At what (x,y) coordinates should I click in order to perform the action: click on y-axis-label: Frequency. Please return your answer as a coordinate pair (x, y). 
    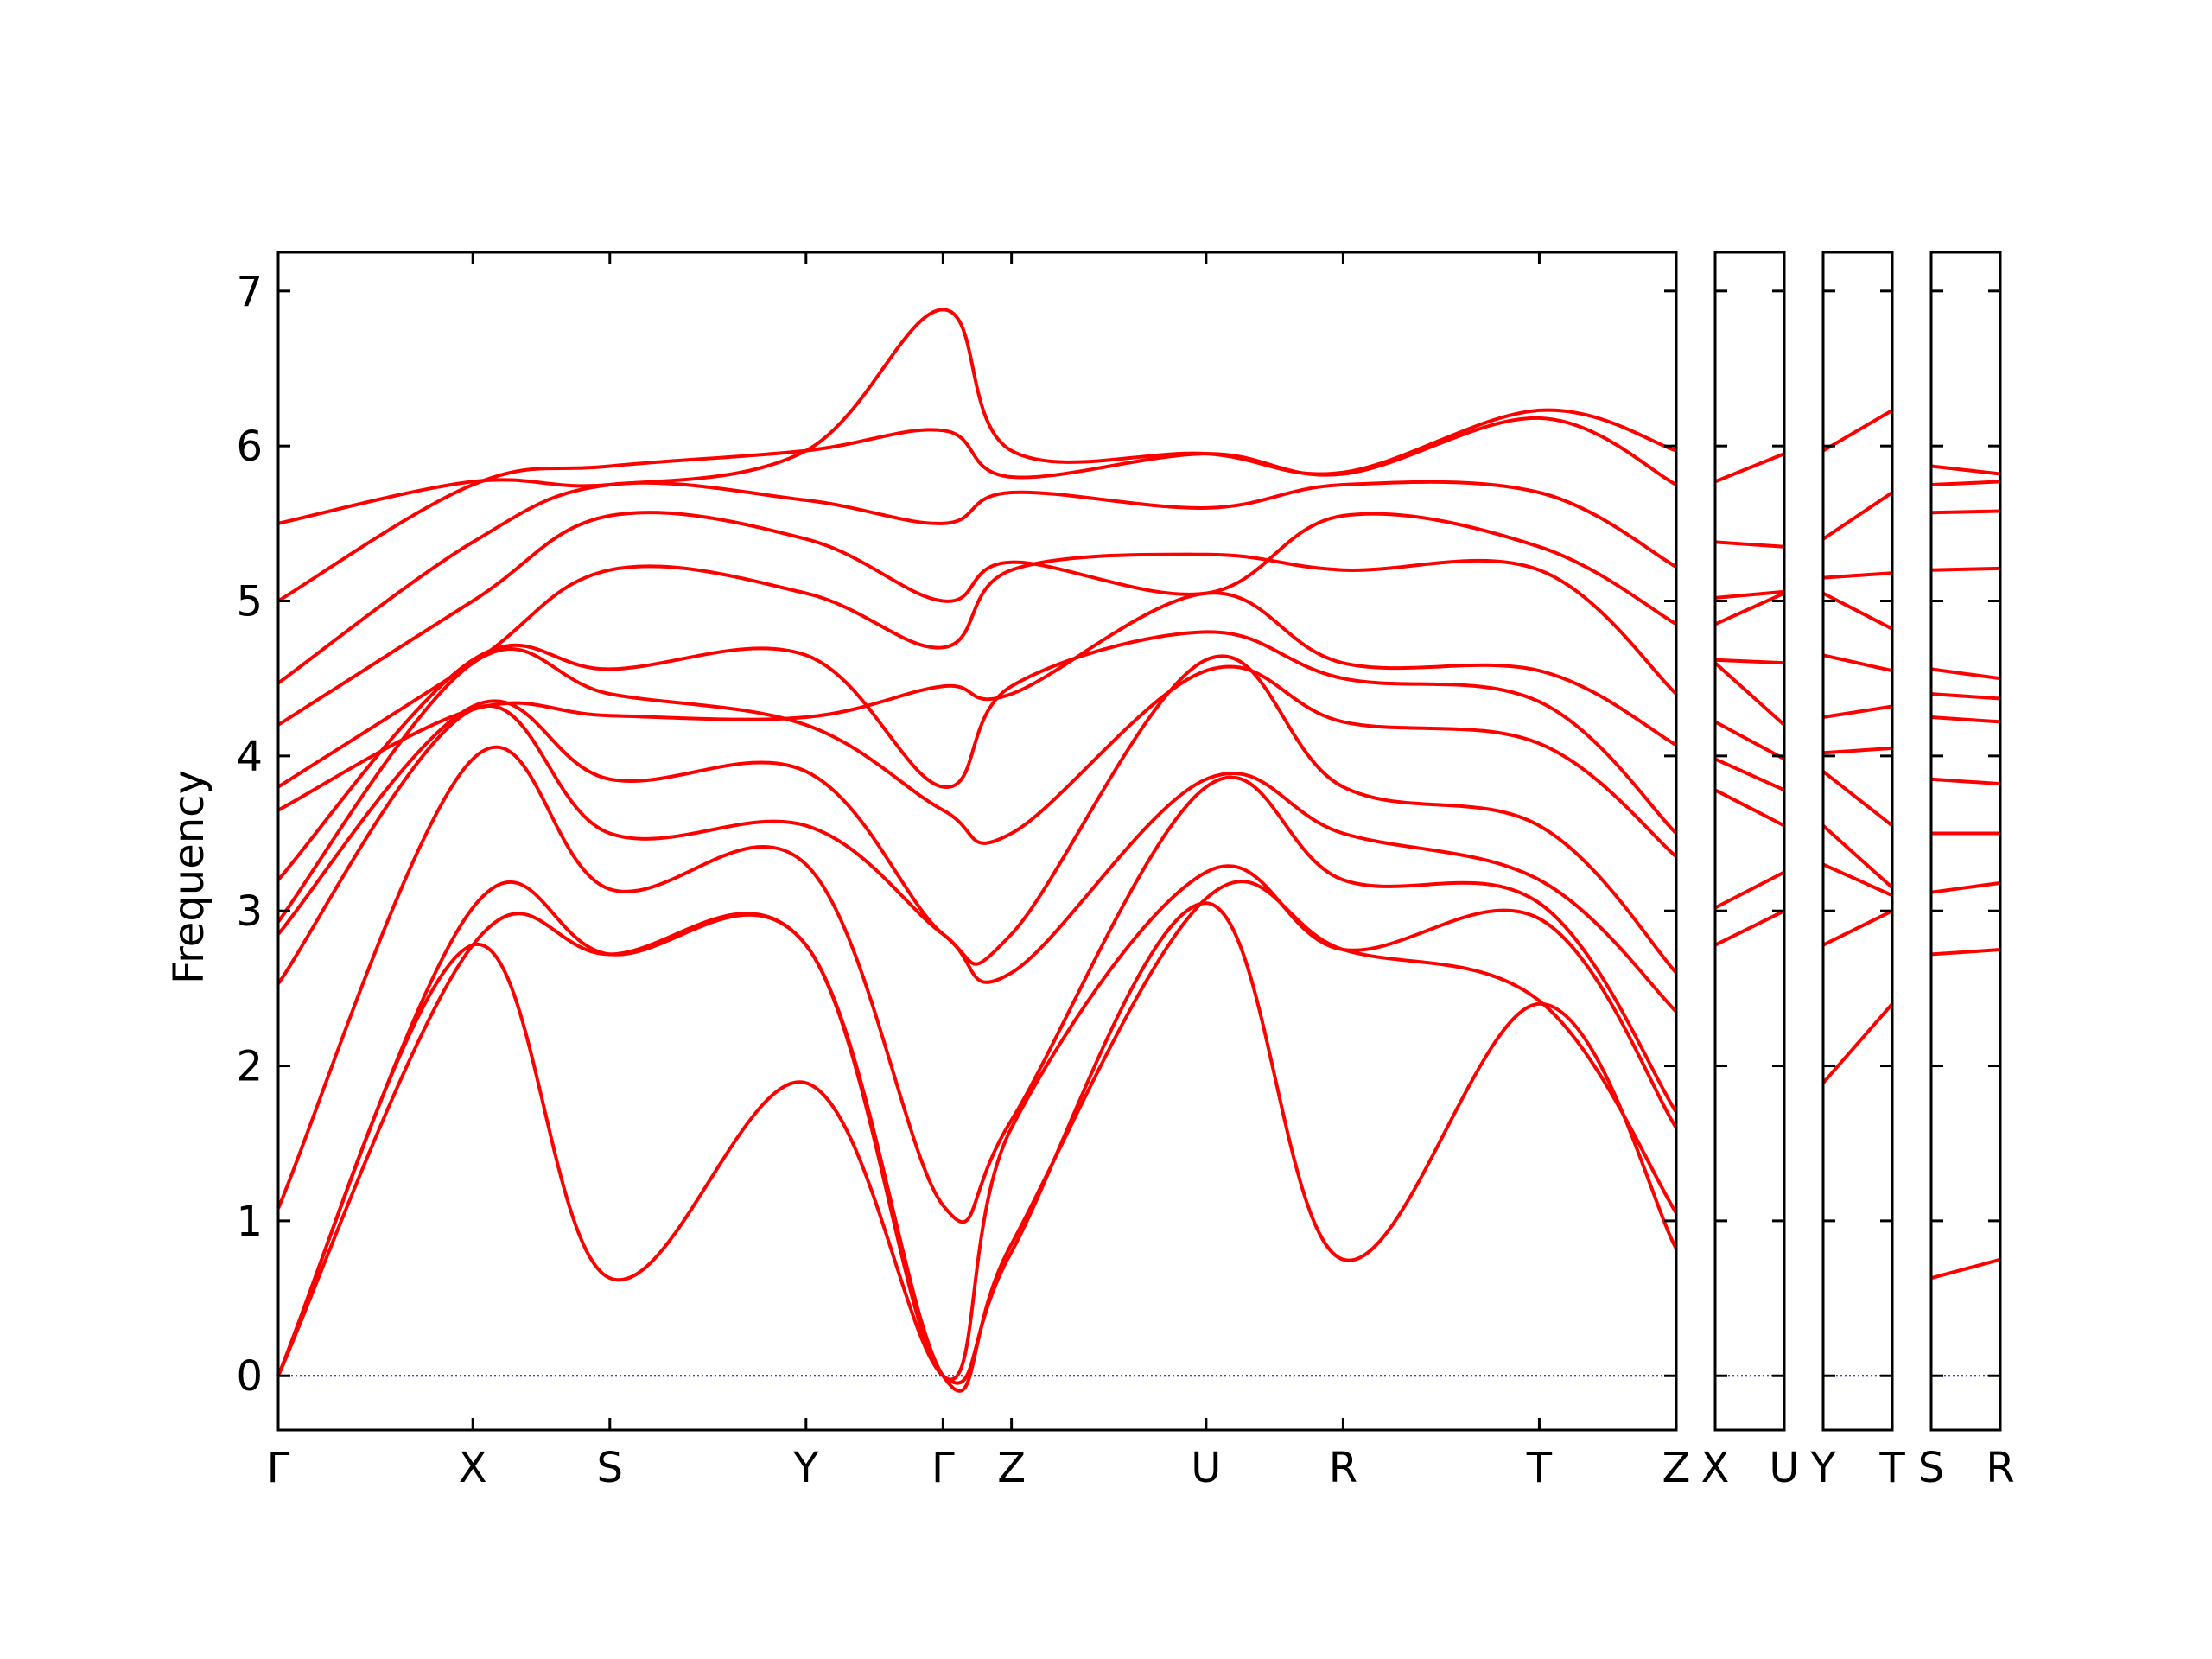
    Looking at the image, I should click on (189, 877).